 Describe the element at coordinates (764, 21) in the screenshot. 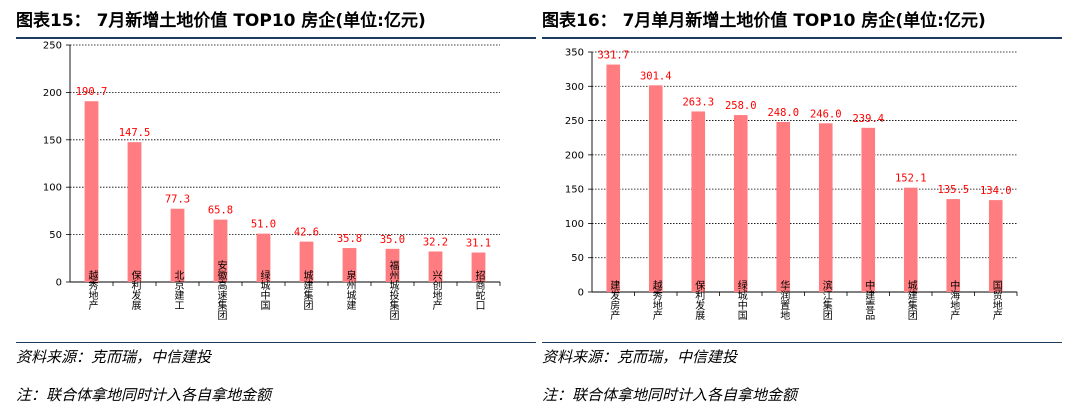

I see `chart-title: 图表16： 7月单月新增土地价值 TOP10 房企(单位:亿元)` at that location.